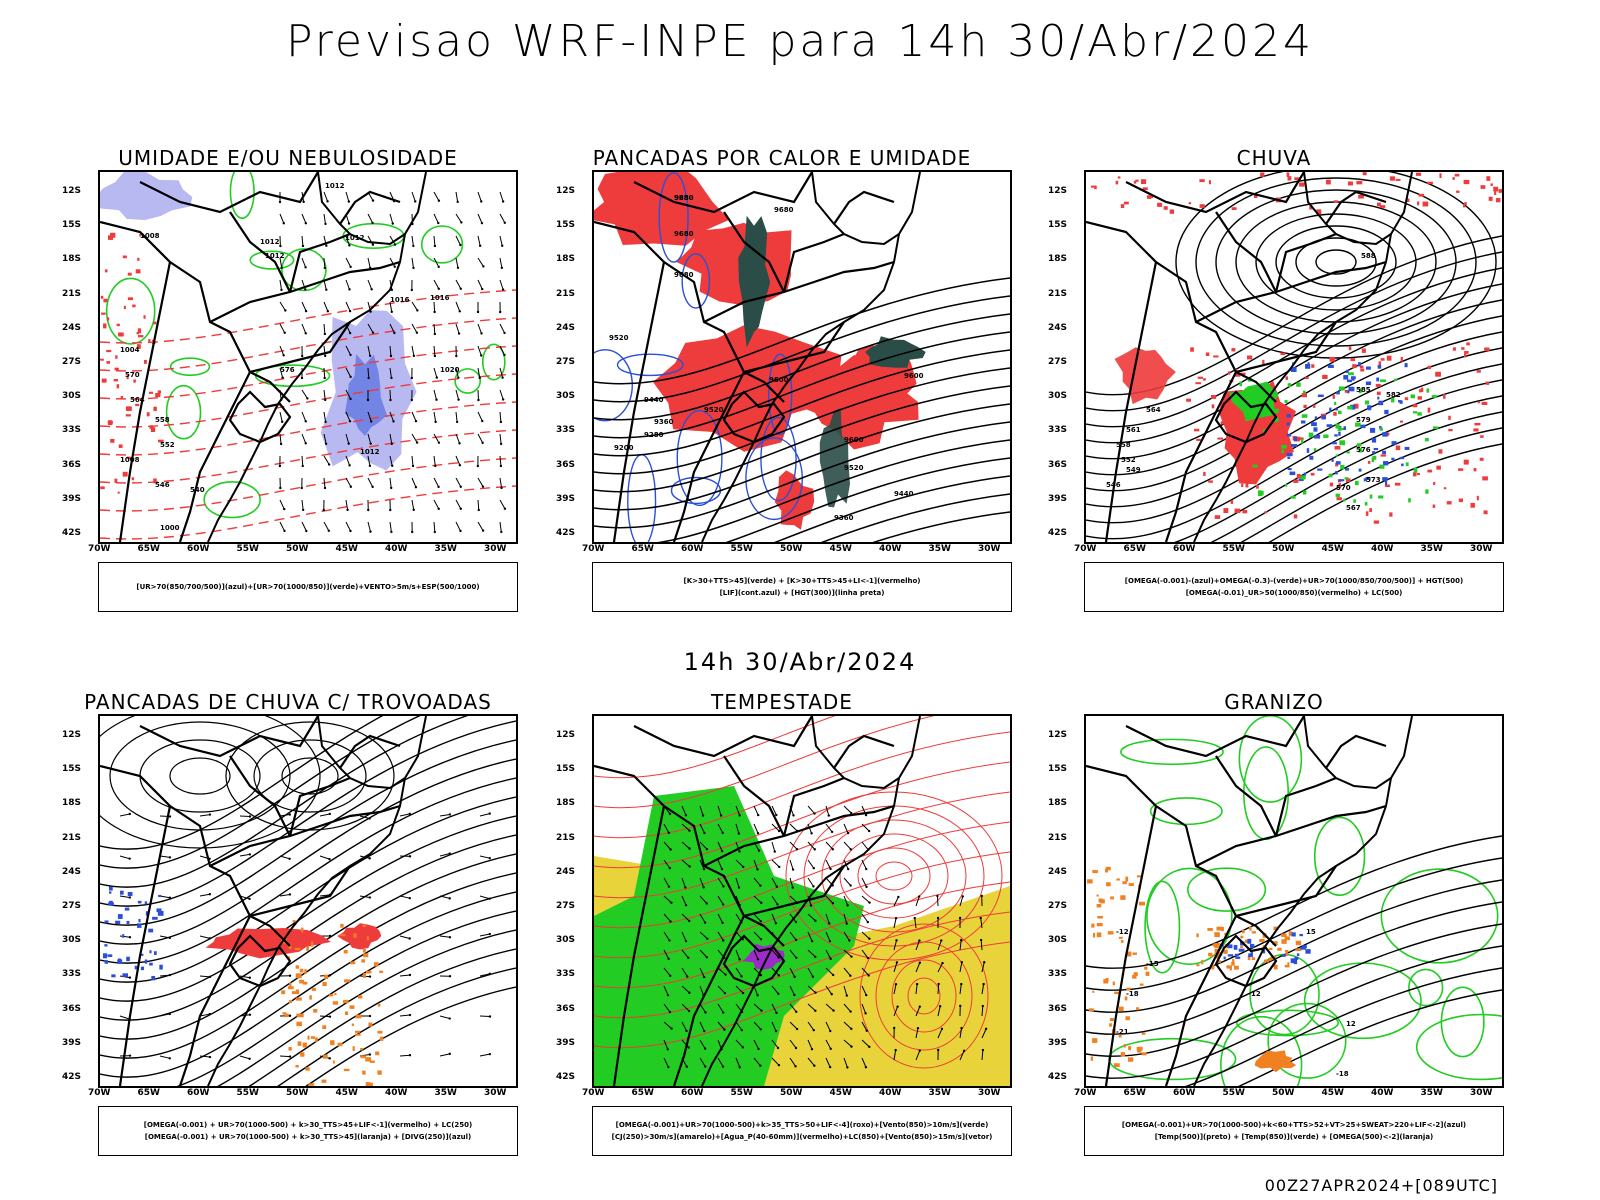 Image resolution: width=1600 pixels, height=1200 pixels. What do you see at coordinates (445, 1093) in the screenshot?
I see `lon-tick-label: 35W` at bounding box center [445, 1093].